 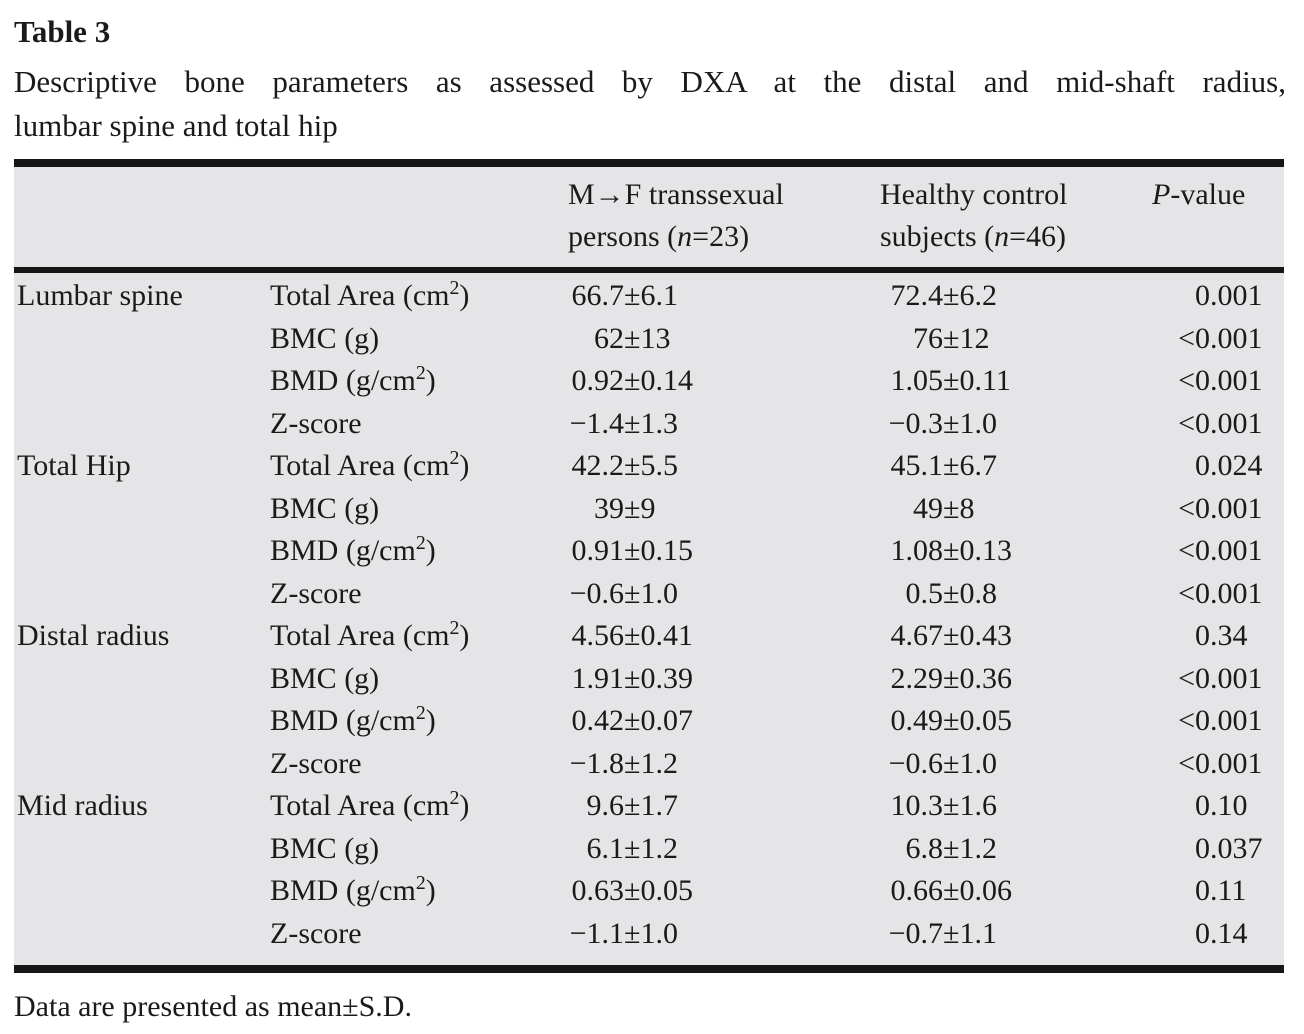 I want to click on table-row: BMD (g/cm2) 0.63 ±0.05 0.66 ±0.06 0.11, so click(x=649, y=891).